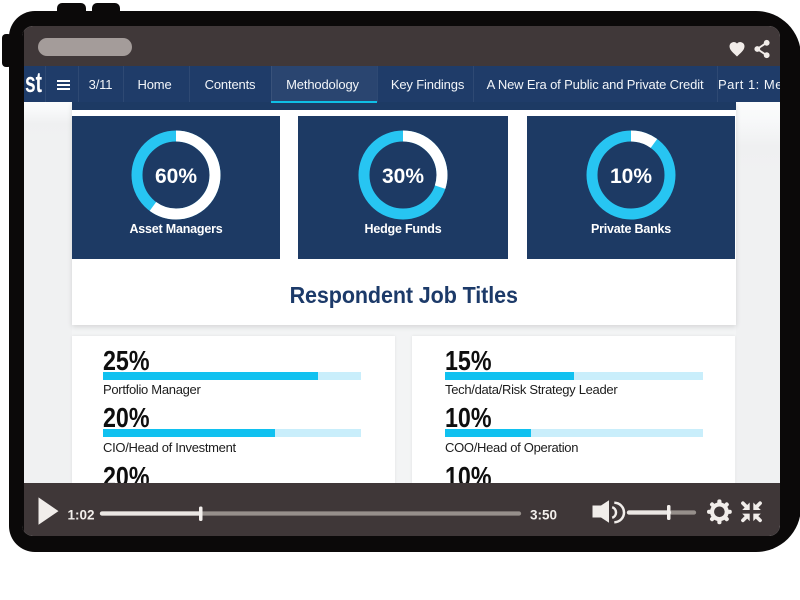  I want to click on svg-text: 1:02, so click(81, 514).